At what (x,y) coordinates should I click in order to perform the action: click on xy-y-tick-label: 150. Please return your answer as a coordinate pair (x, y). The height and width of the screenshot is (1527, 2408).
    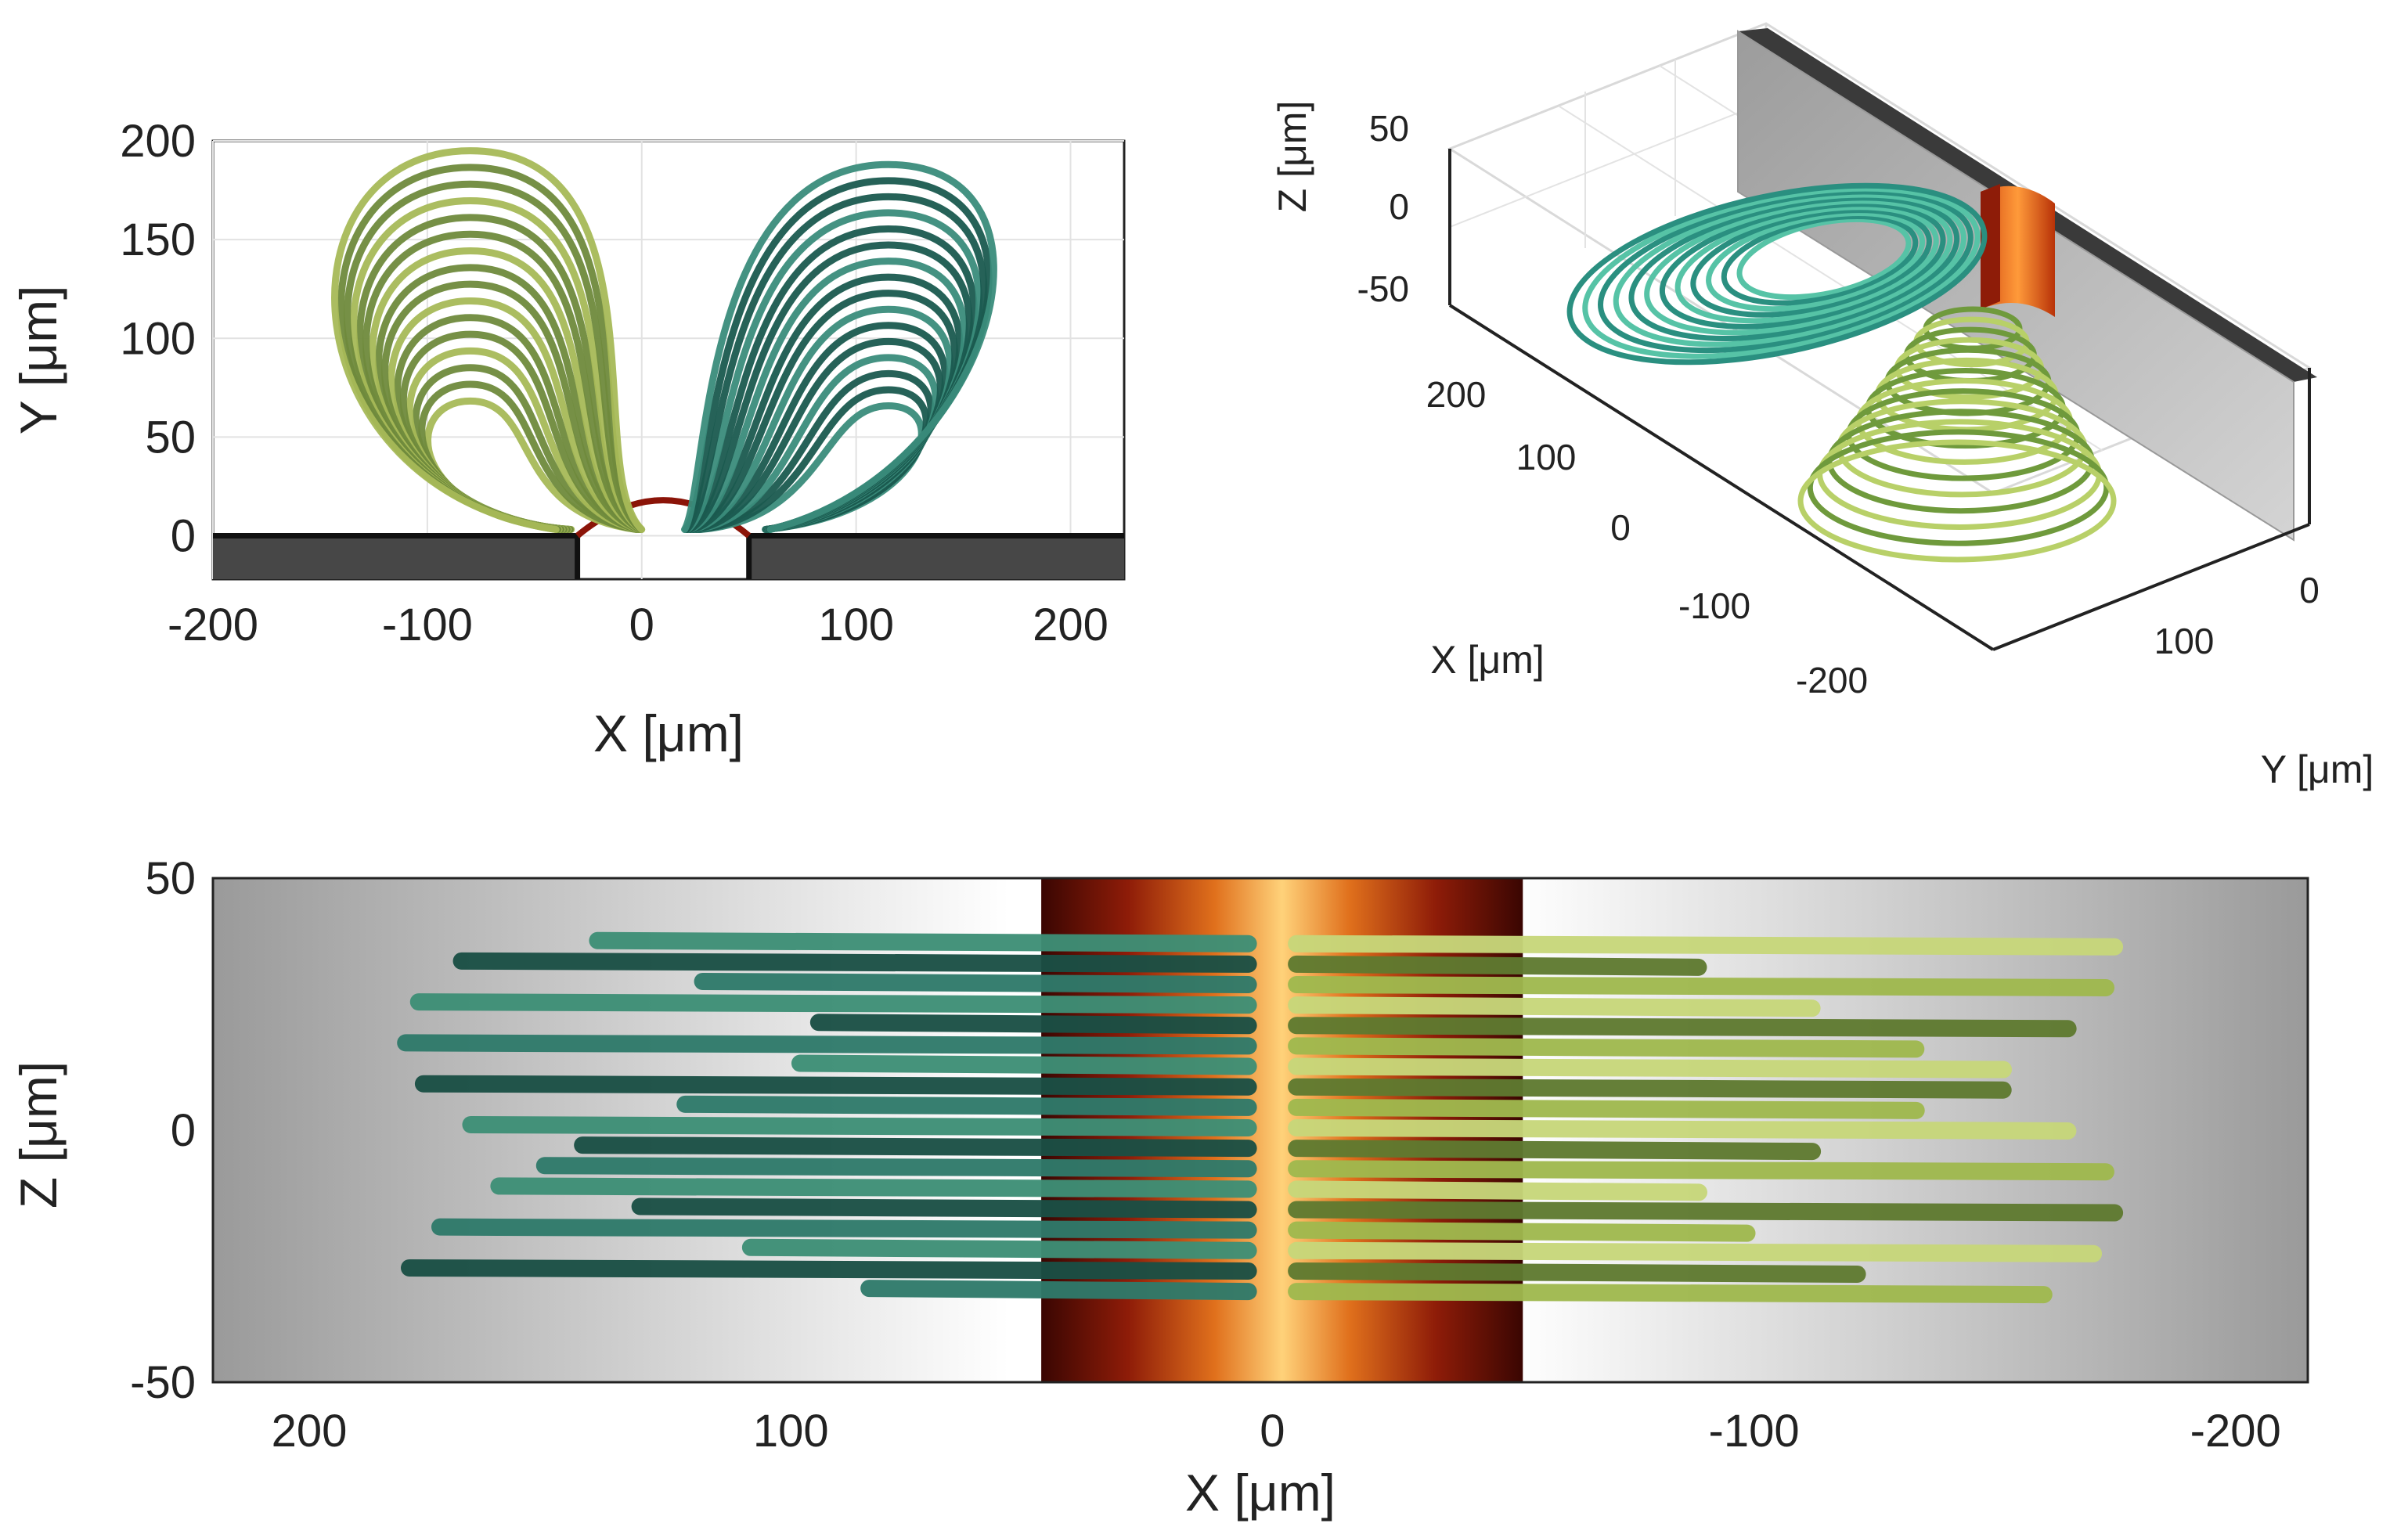
    Looking at the image, I should click on (158, 239).